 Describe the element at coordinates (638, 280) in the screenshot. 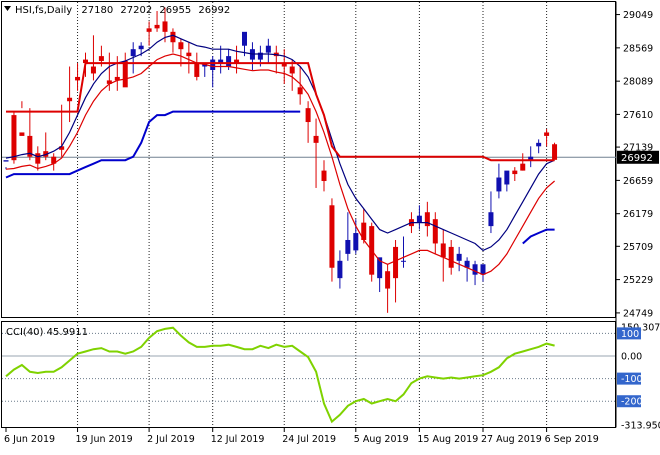

I see `price-tick-label: 25229` at that location.